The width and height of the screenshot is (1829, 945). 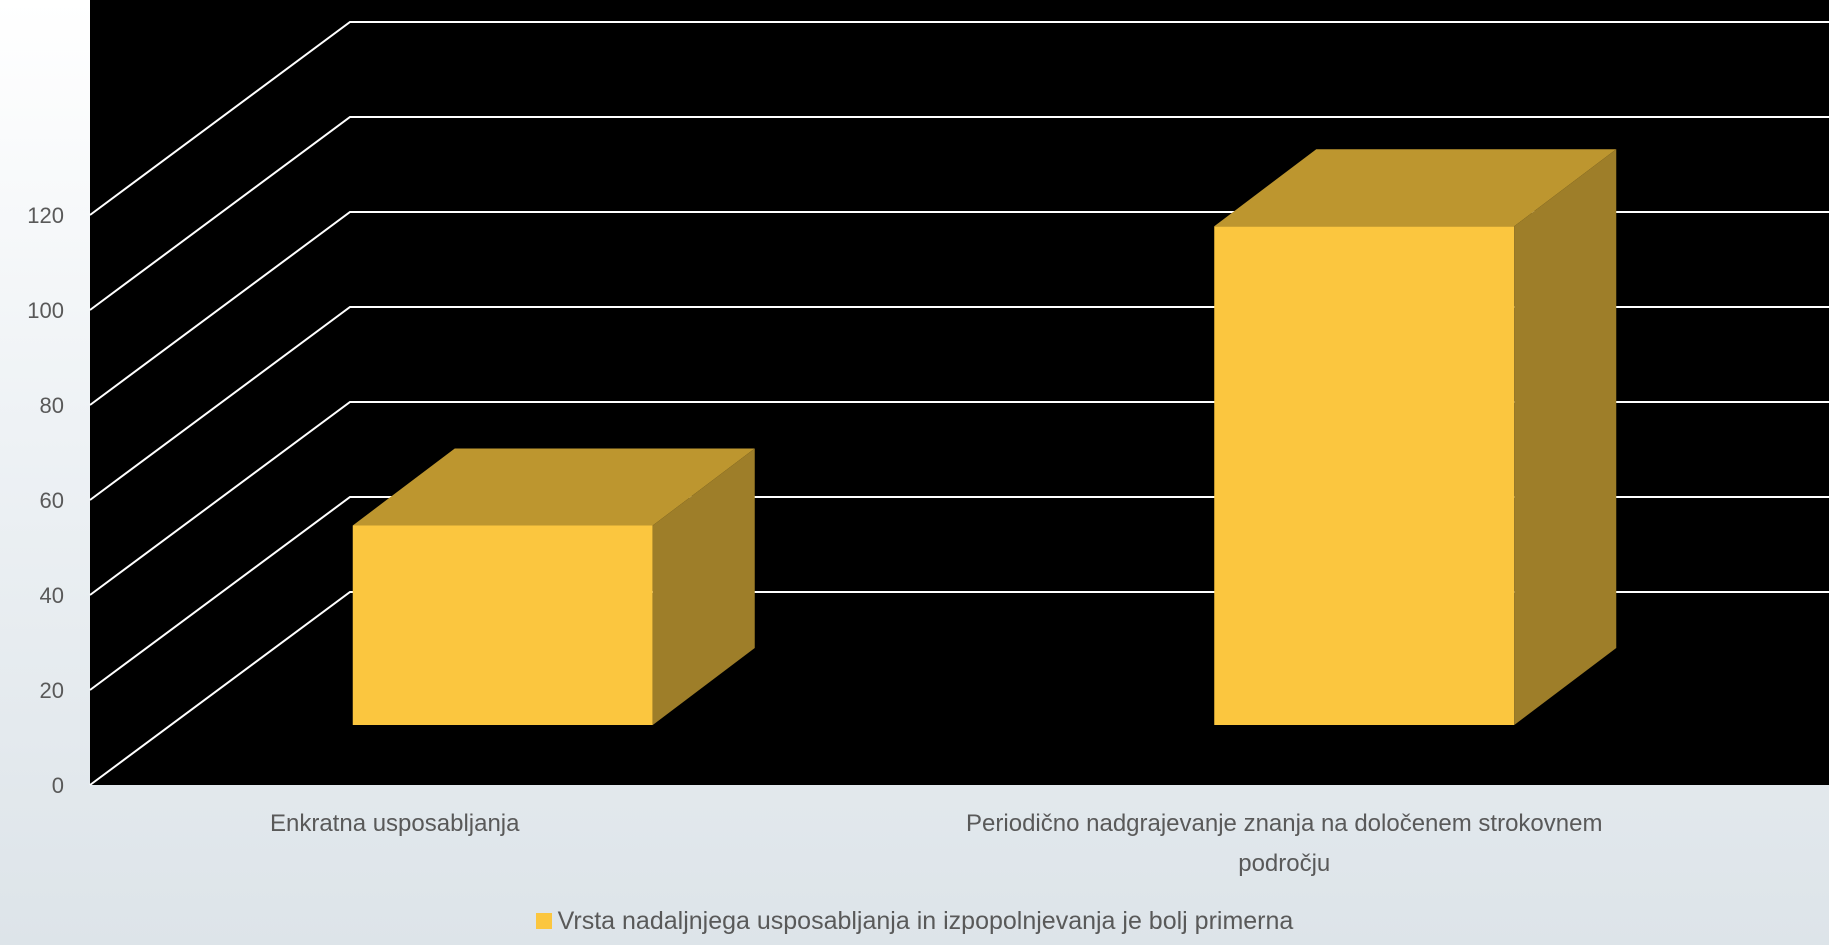 What do you see at coordinates (394, 823) in the screenshot?
I see `category-label: Enkratna usposabljanja` at bounding box center [394, 823].